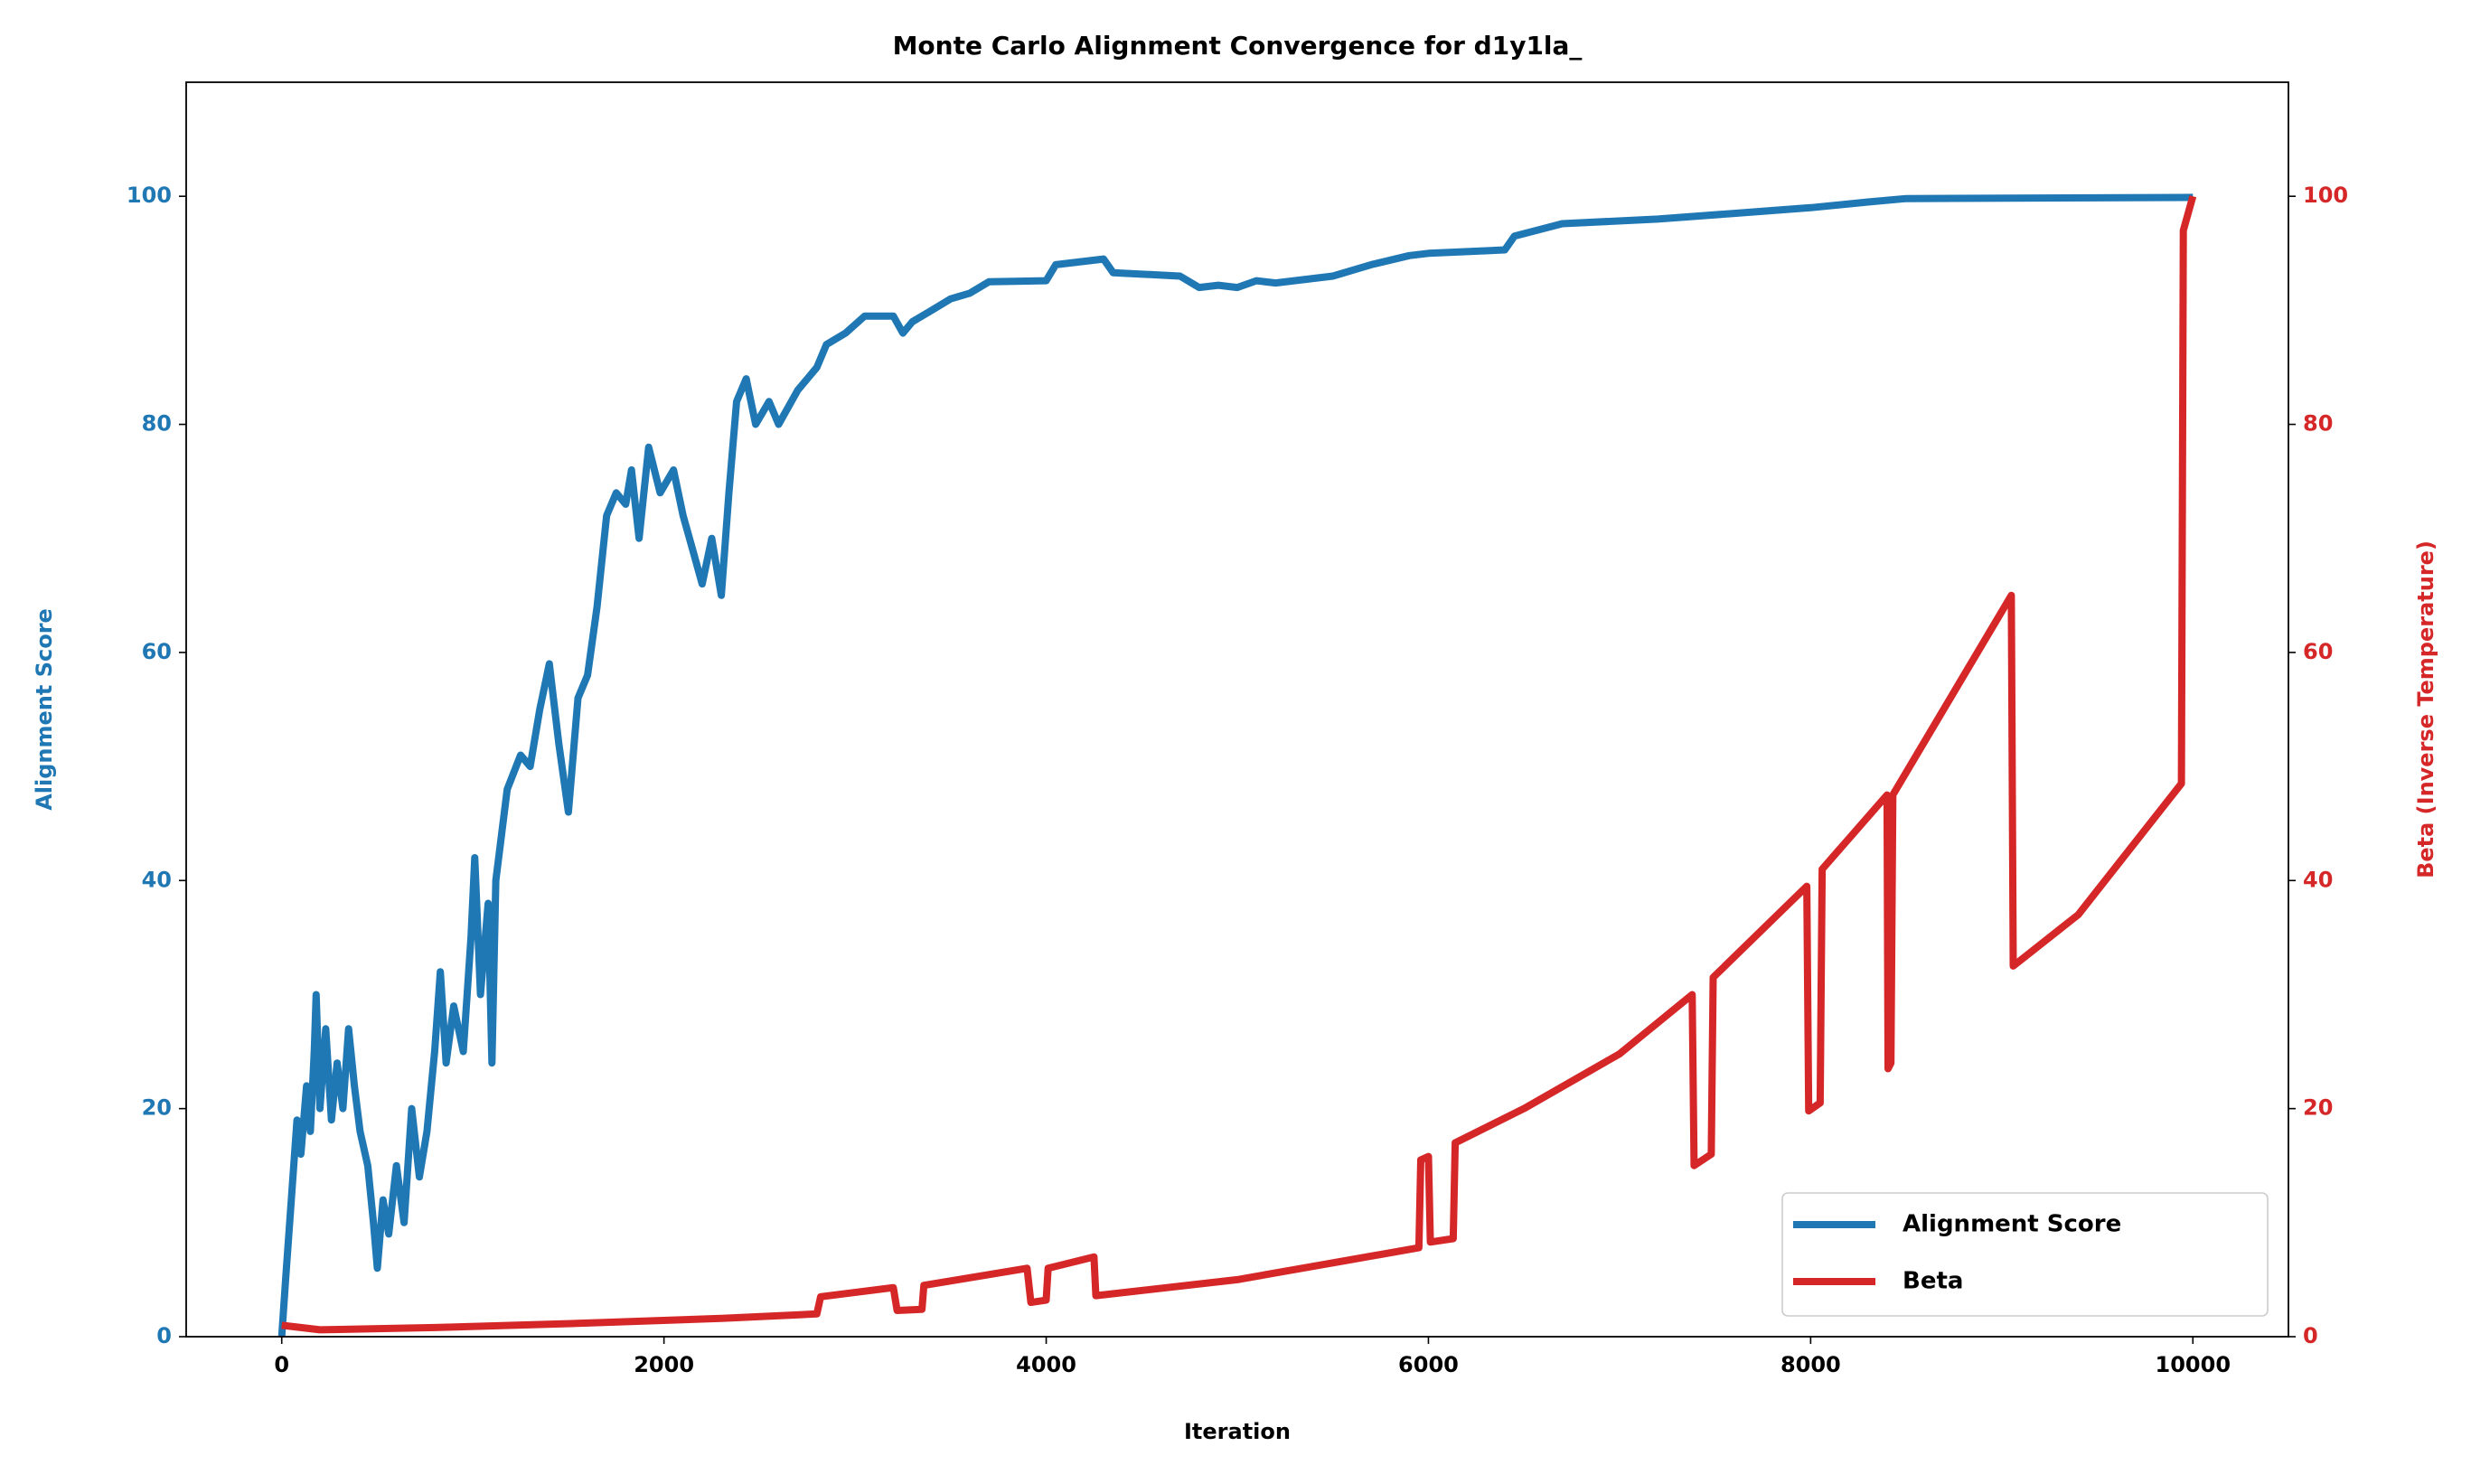 This screenshot has height=1484, width=2471. What do you see at coordinates (44, 709) in the screenshot?
I see `y-axis-label: Alignment Score` at bounding box center [44, 709].